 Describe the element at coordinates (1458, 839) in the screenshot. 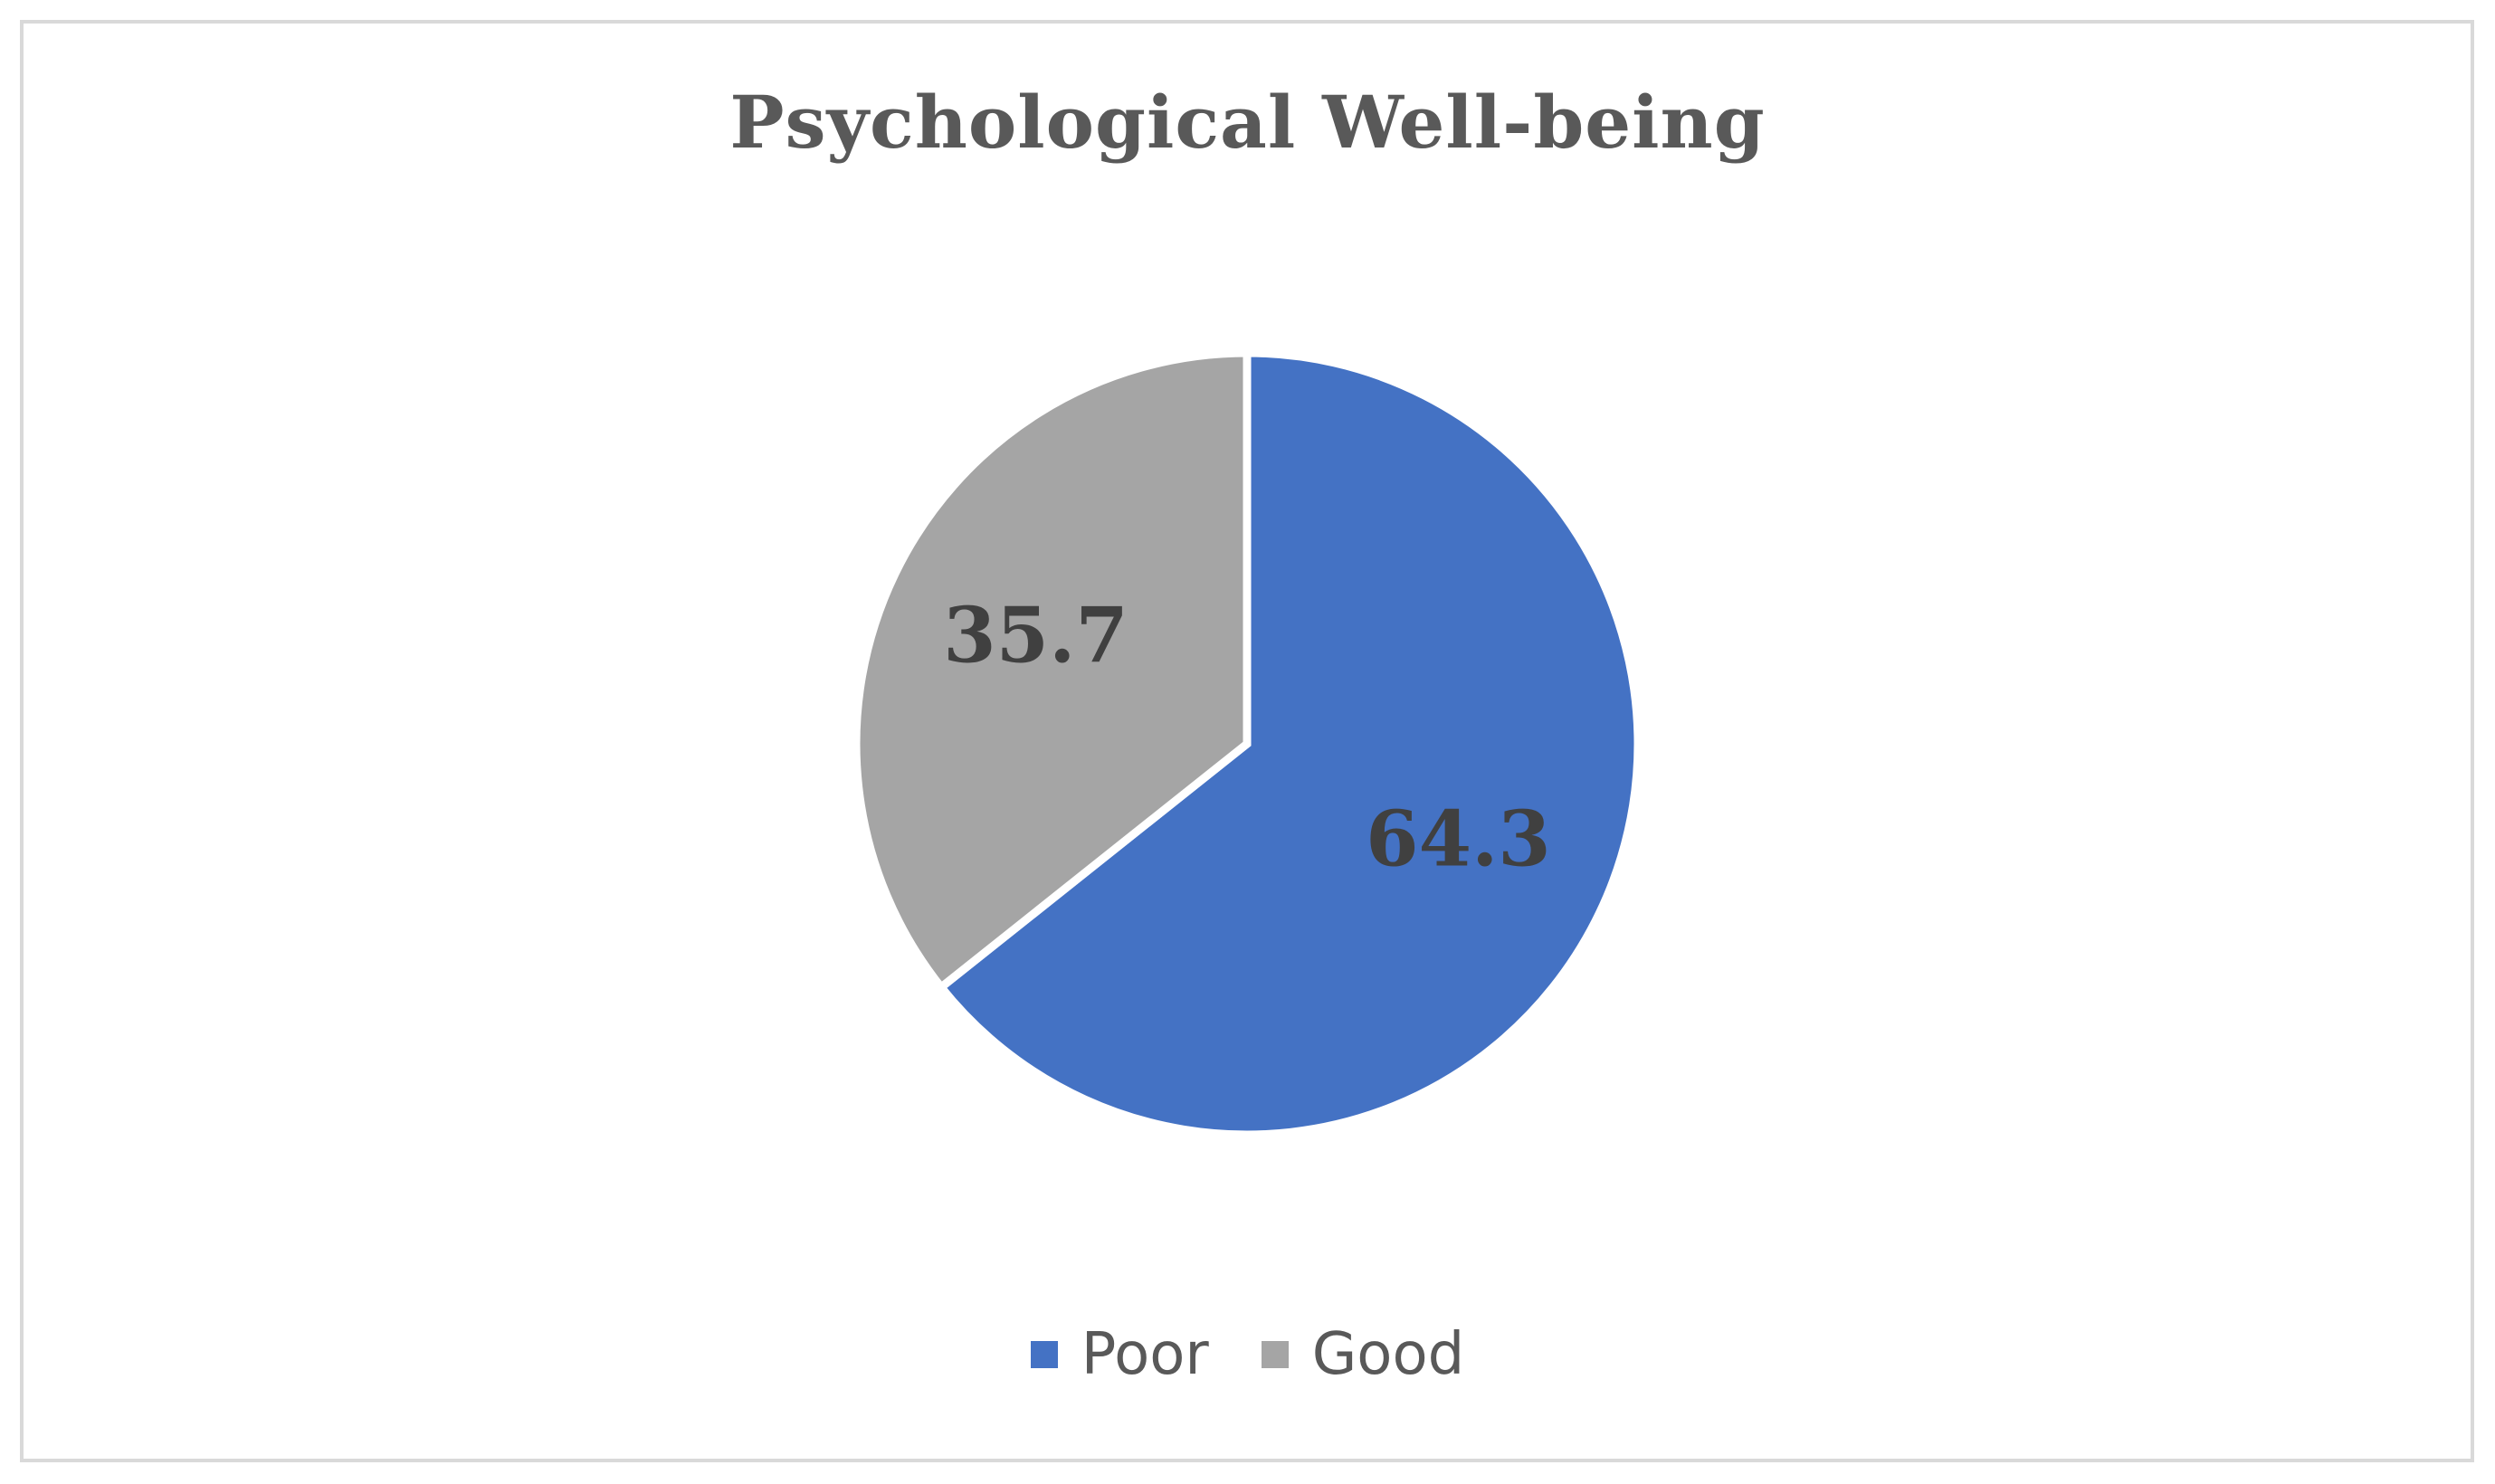

I see `data-label-poor: 64.3` at that location.